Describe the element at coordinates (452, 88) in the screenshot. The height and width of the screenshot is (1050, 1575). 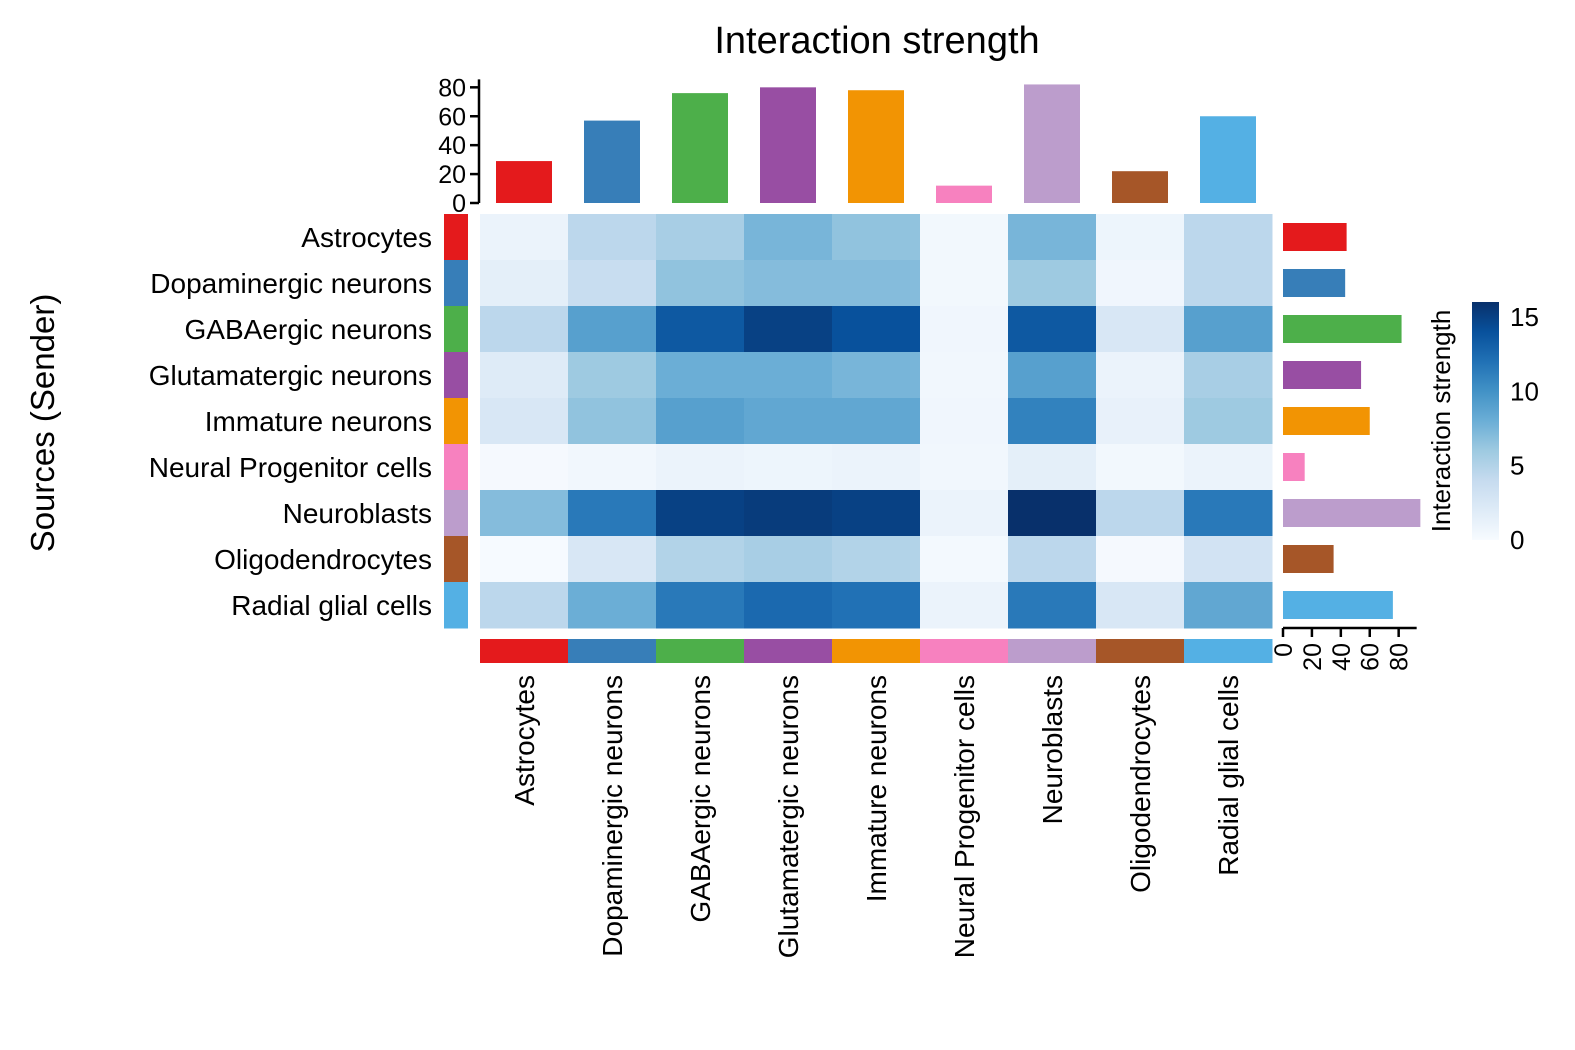
I see `top-axis-tick-label: 80` at that location.